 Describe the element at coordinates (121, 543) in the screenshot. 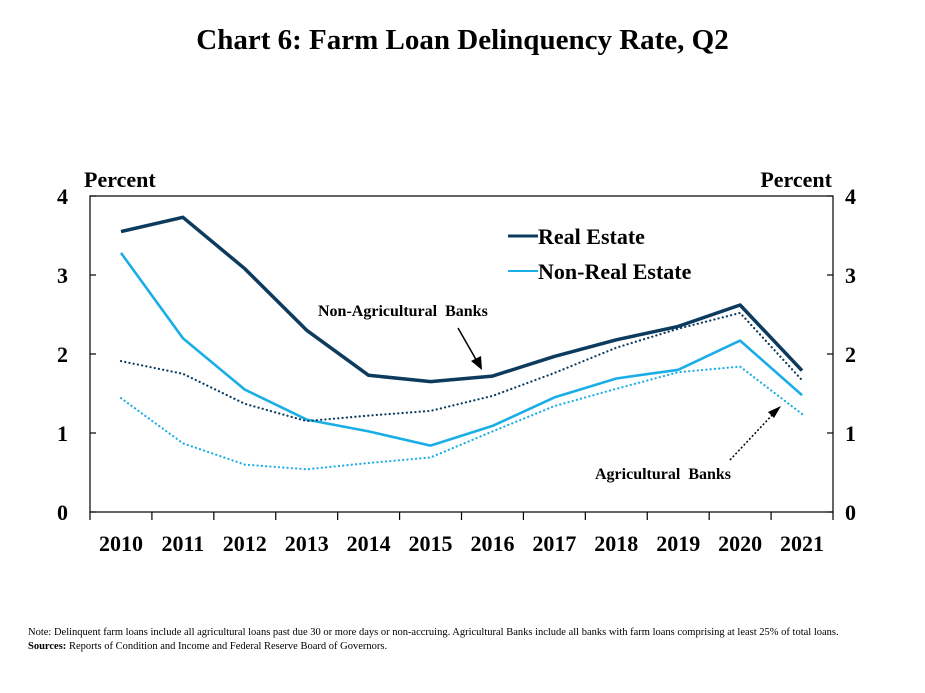

I see `x-tick-label: 2010` at that location.